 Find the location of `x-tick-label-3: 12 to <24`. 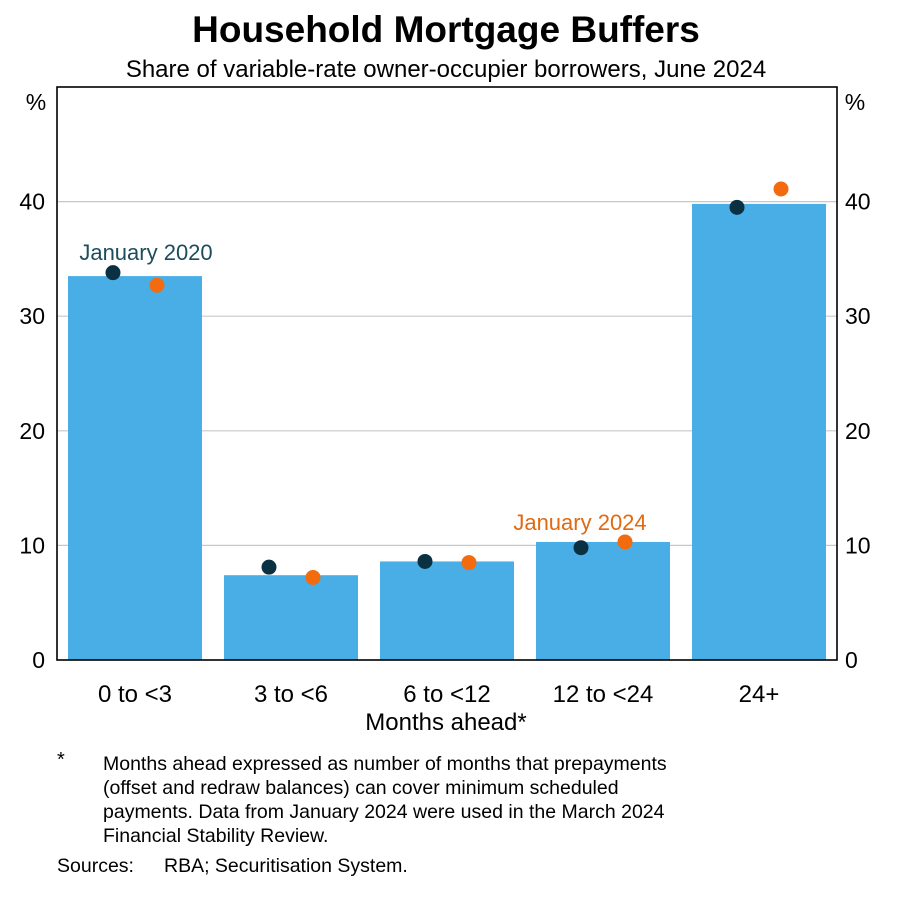

x-tick-label-3: 12 to <24 is located at coordinates (603, 694).